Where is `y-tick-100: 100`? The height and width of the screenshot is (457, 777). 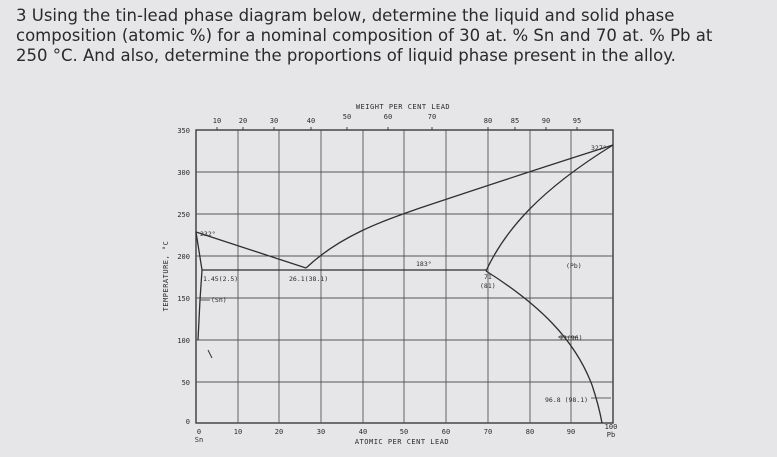 y-tick-100: 100 is located at coordinates (183, 341).